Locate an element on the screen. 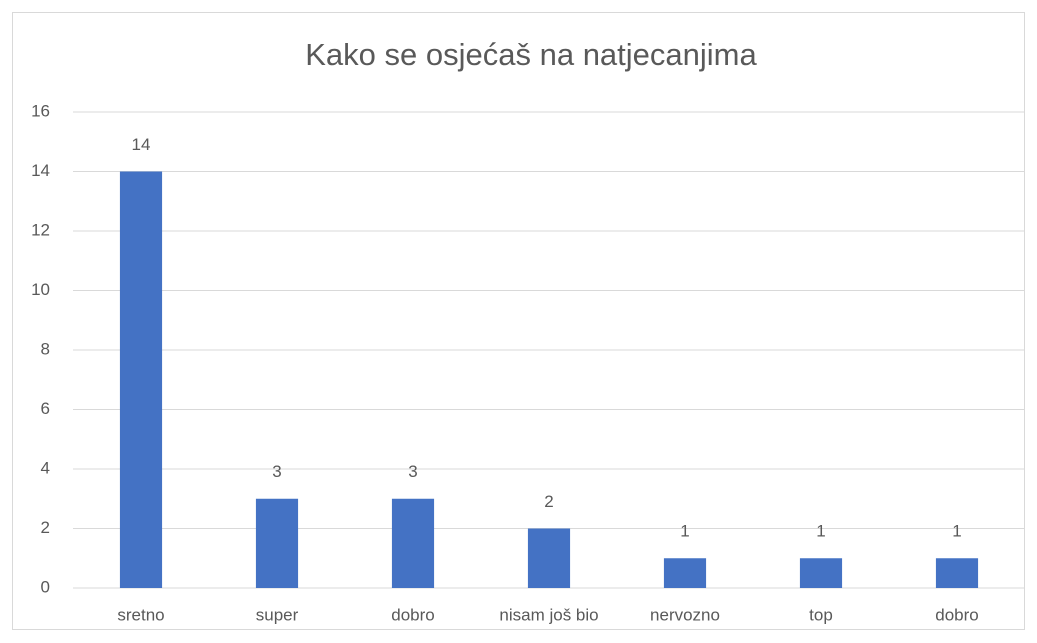 This screenshot has height=643, width=1037. y-tick-label: 10 is located at coordinates (40, 289).